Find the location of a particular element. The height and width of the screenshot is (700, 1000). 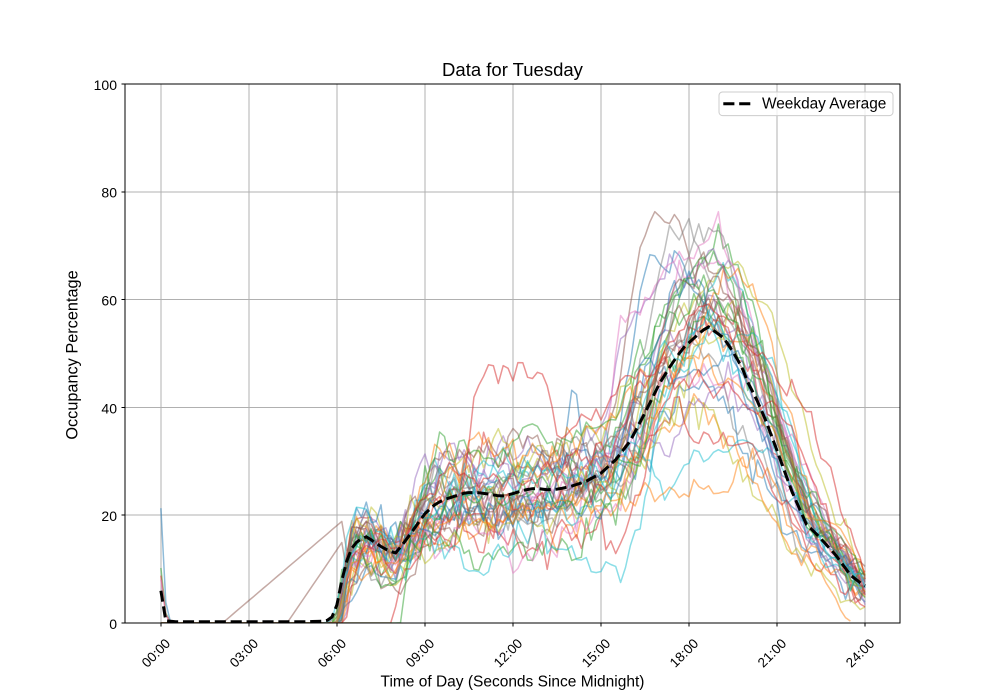

svg-text: 60 is located at coordinates (109, 301).